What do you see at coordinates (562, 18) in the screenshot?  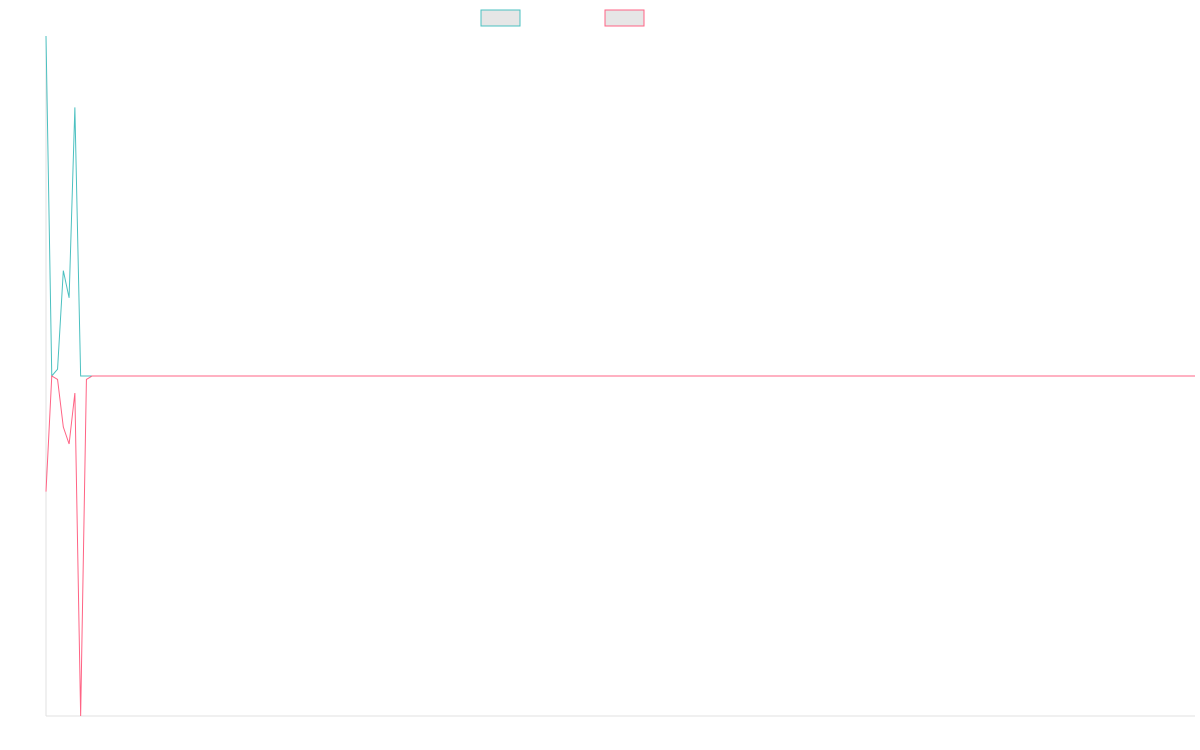 I see `legend` at bounding box center [562, 18].